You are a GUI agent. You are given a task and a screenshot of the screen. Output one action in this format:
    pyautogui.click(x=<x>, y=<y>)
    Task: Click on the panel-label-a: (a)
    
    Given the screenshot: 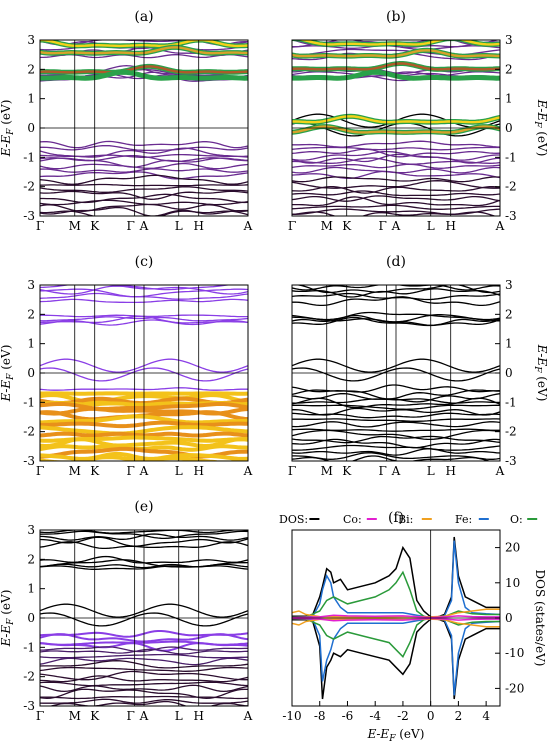 What is the action you would take?
    pyautogui.click(x=143, y=17)
    